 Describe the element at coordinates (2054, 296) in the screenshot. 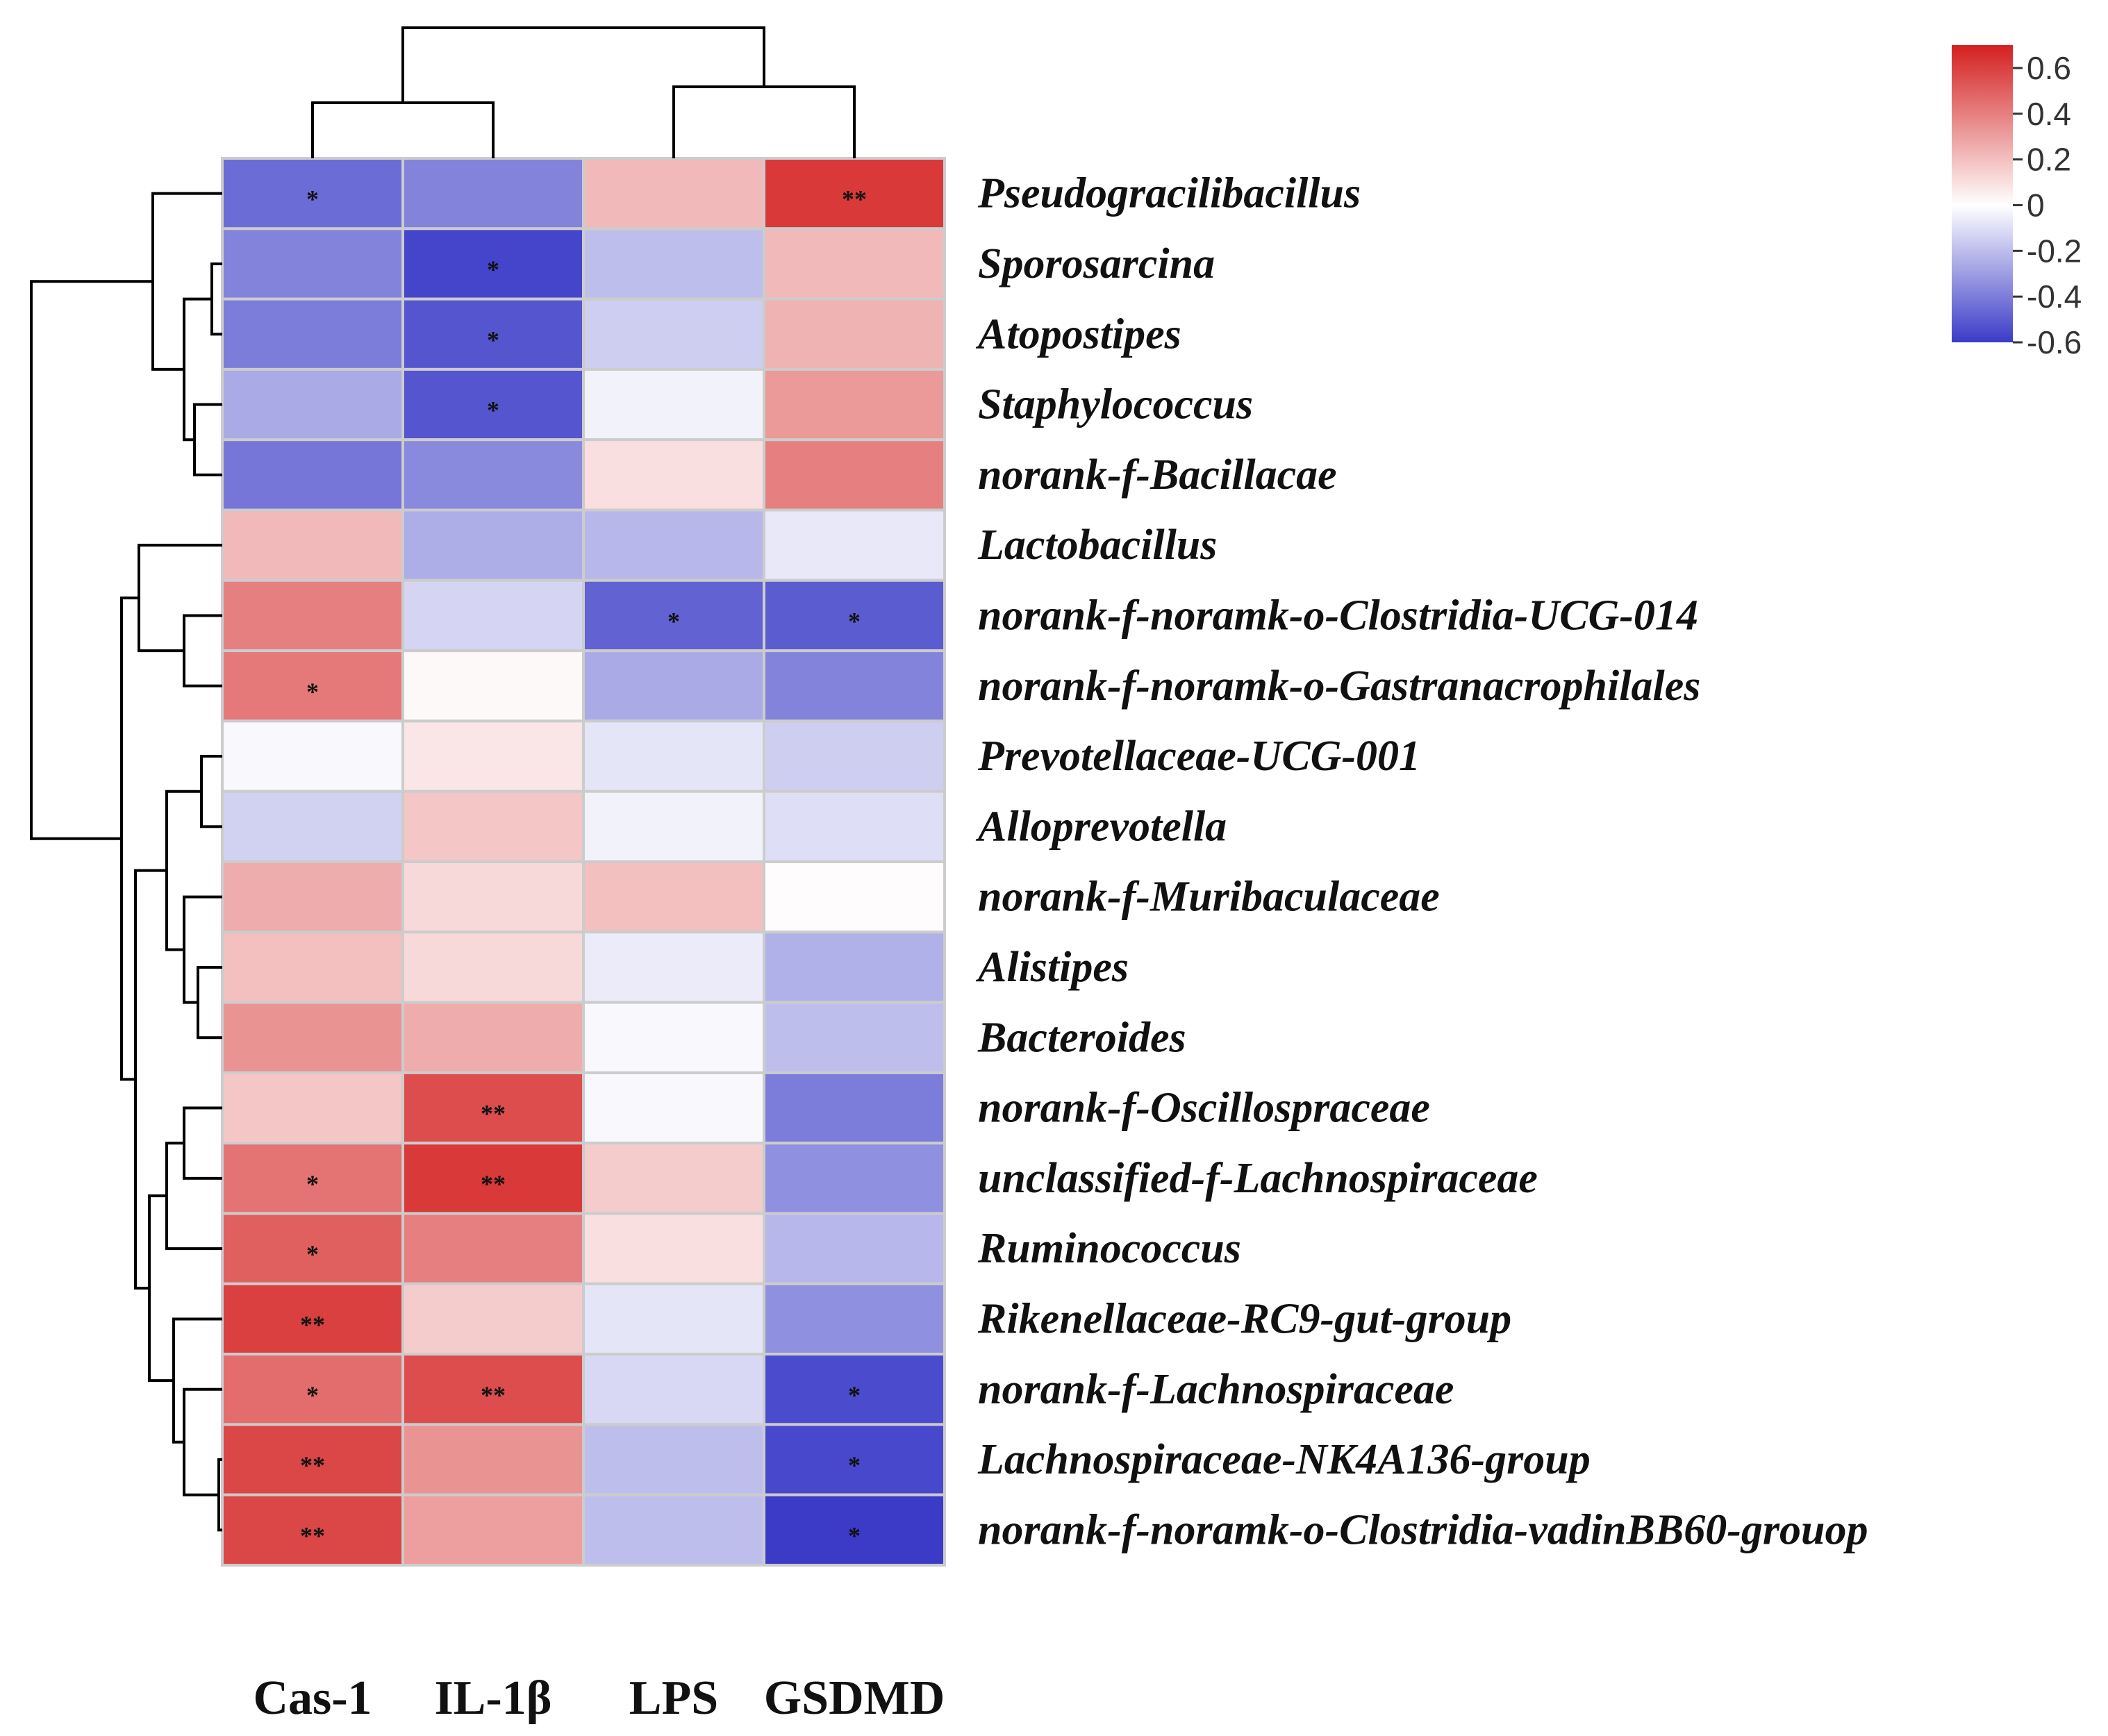

I see `color-bar-tick-label: -0.4` at that location.